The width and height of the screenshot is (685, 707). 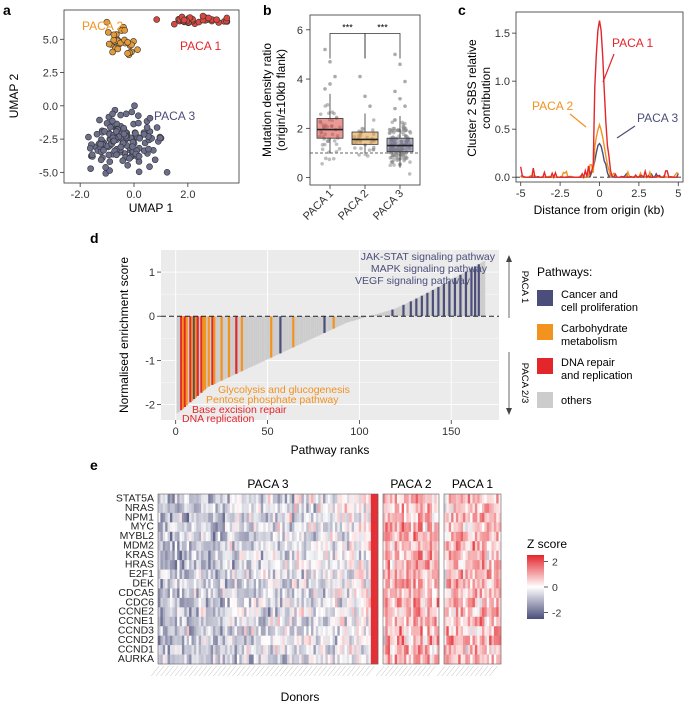 I want to click on legend-swatch-dna, so click(x=545, y=366).